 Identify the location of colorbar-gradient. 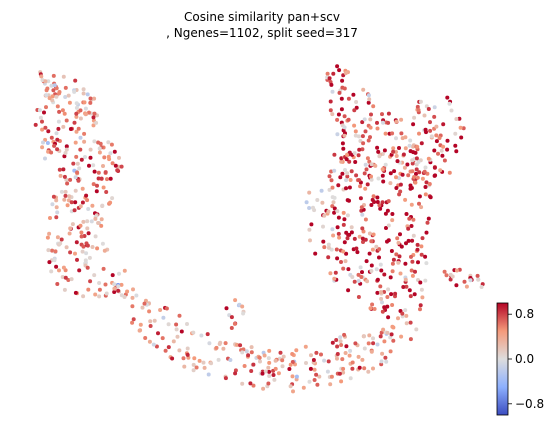
(502, 359).